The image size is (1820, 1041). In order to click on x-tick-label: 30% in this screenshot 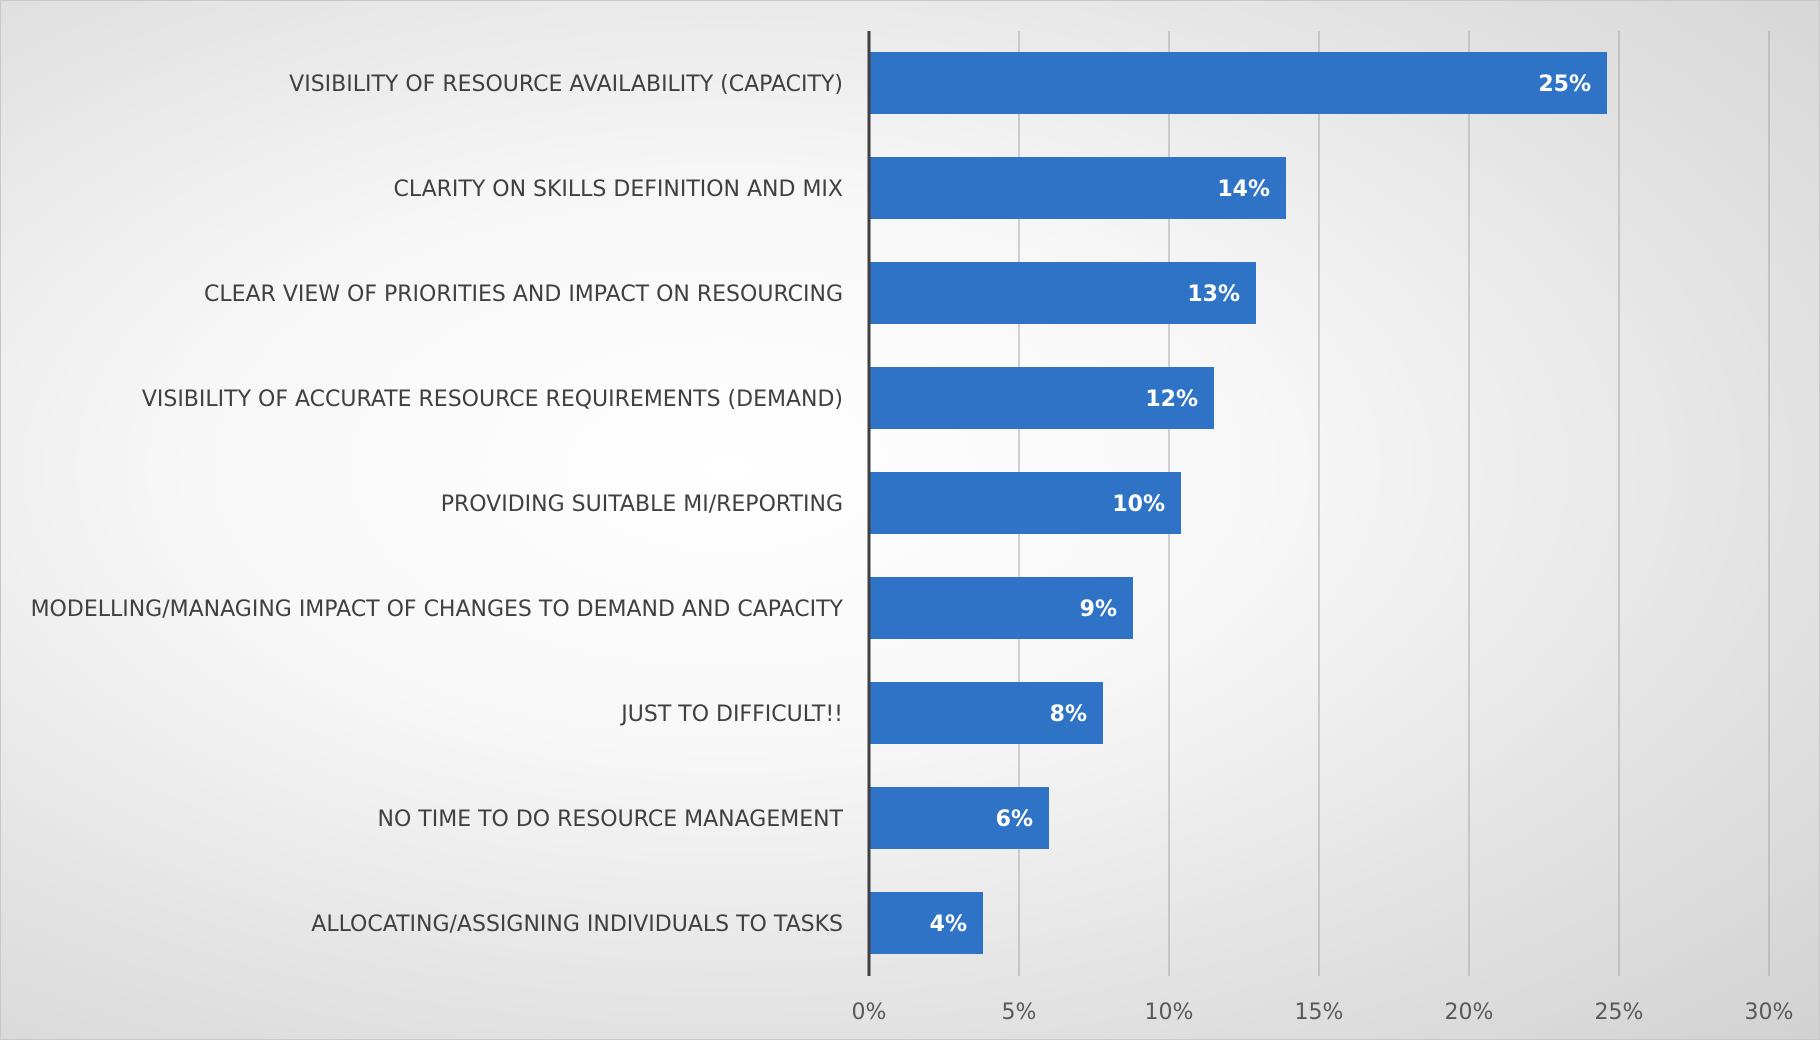, I will do `click(1769, 1012)`.